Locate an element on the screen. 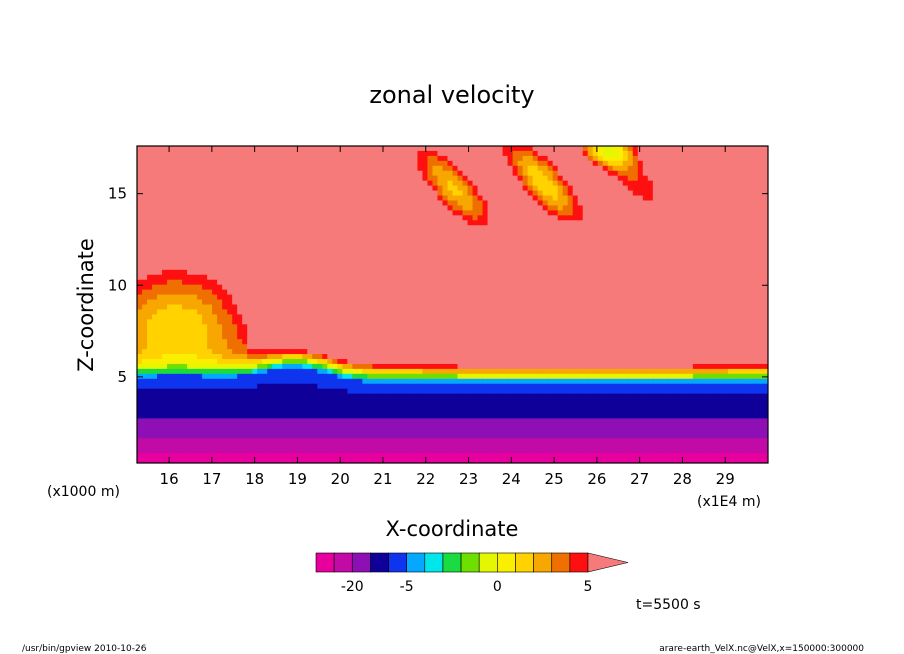  colorbar-tick-label: -20 is located at coordinates (352, 587).